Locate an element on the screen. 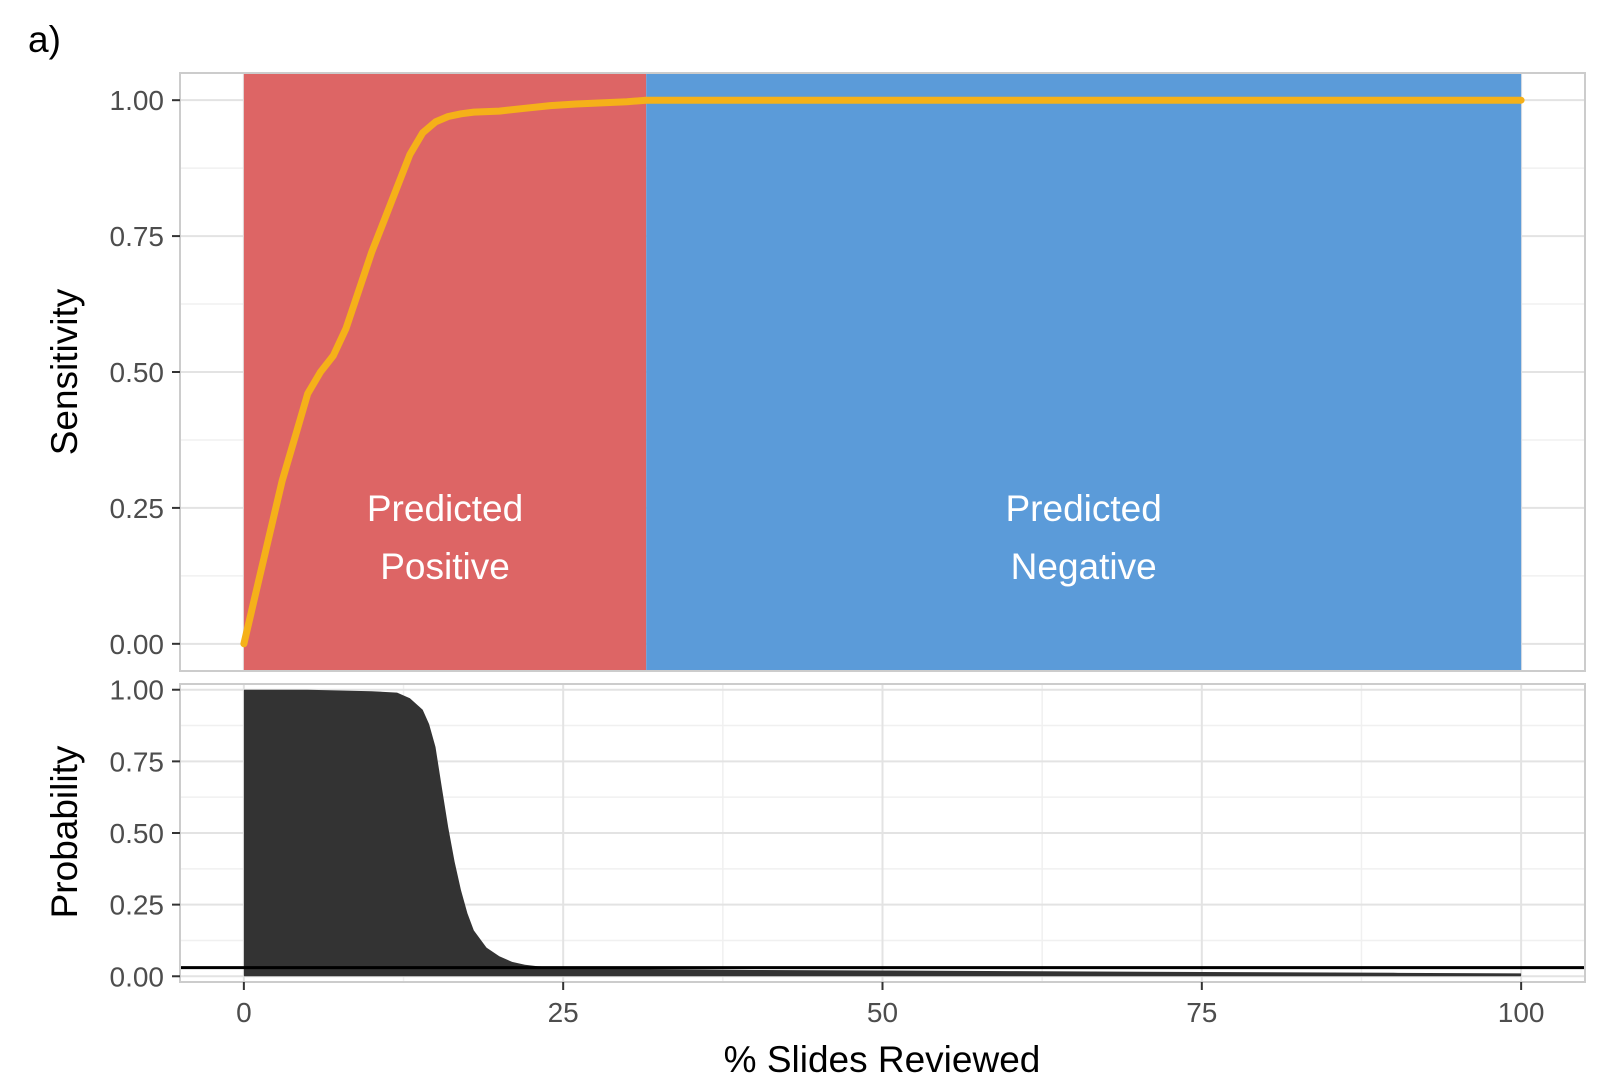 This screenshot has width=1614, height=1088. region-label-negative-line2: Negative is located at coordinates (1084, 566).